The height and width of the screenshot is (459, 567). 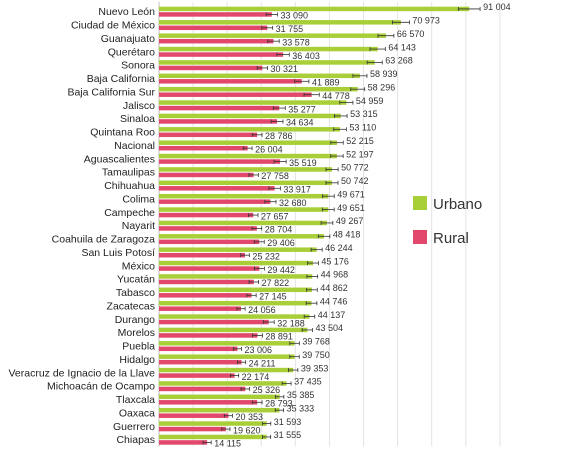 What do you see at coordinates (306, 56) in the screenshot?
I see `value-label-rural: 36 403` at bounding box center [306, 56].